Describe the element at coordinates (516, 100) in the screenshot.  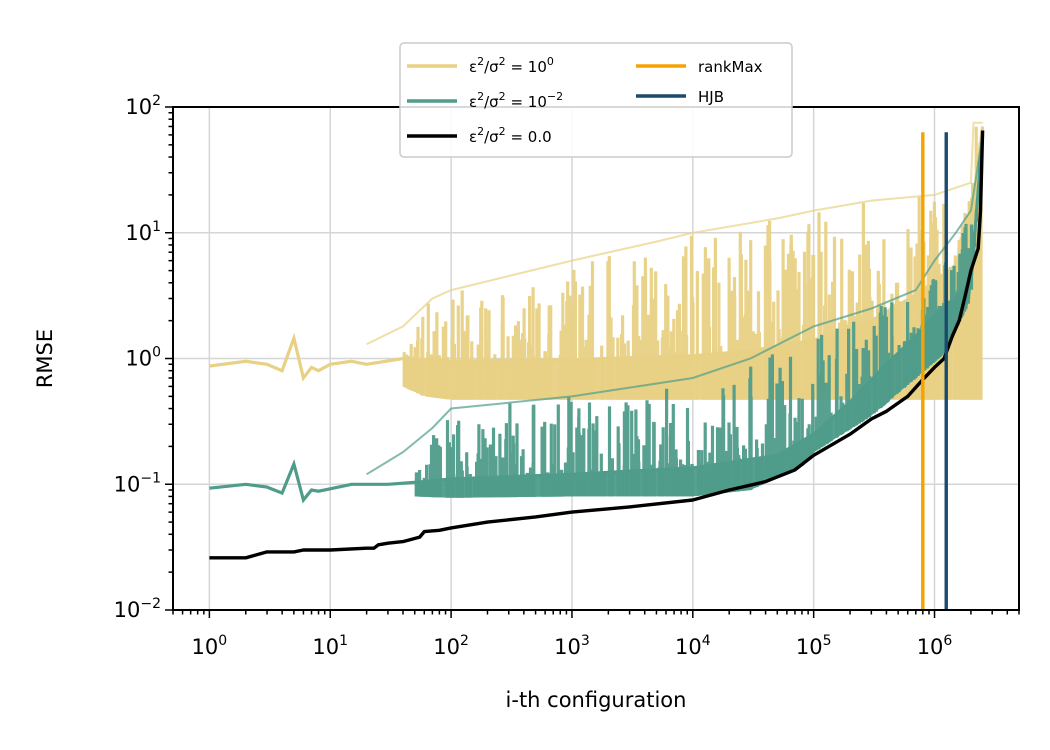
I see `legend-label: ε2/σ2 = 10−2` at that location.